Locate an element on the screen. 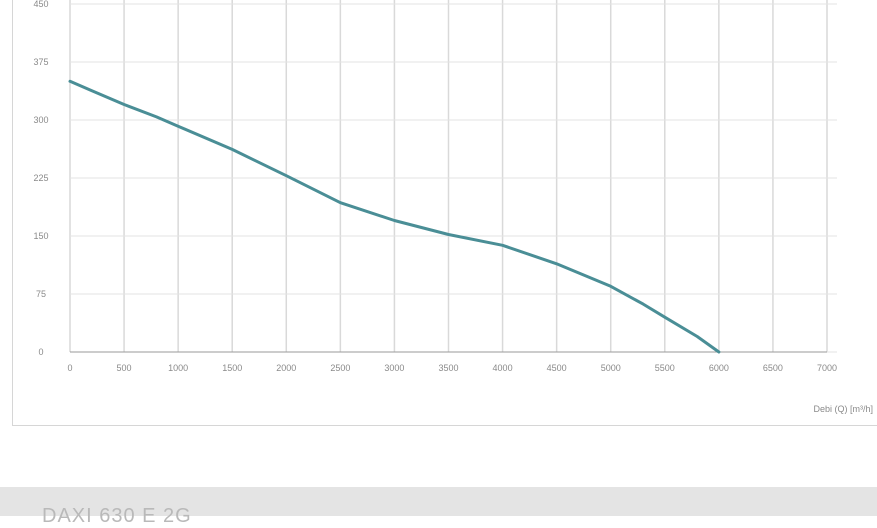  x-tick-label: 0 is located at coordinates (69, 368).